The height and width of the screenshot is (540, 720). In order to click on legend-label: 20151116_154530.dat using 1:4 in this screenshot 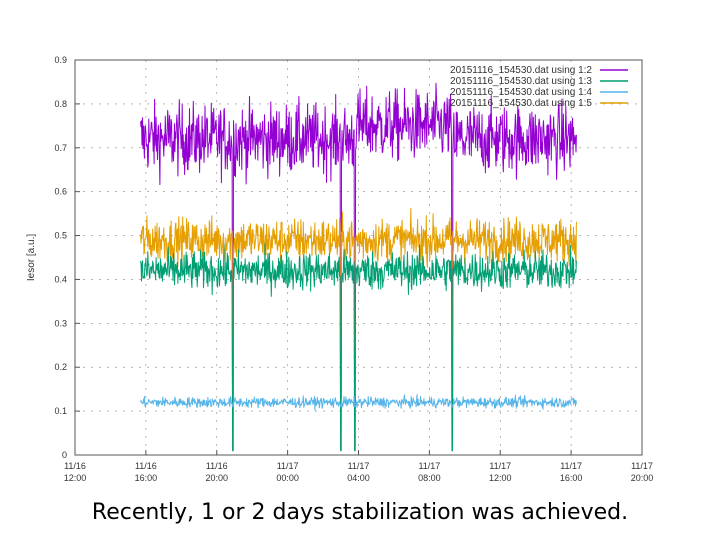, I will do `click(521, 92)`.